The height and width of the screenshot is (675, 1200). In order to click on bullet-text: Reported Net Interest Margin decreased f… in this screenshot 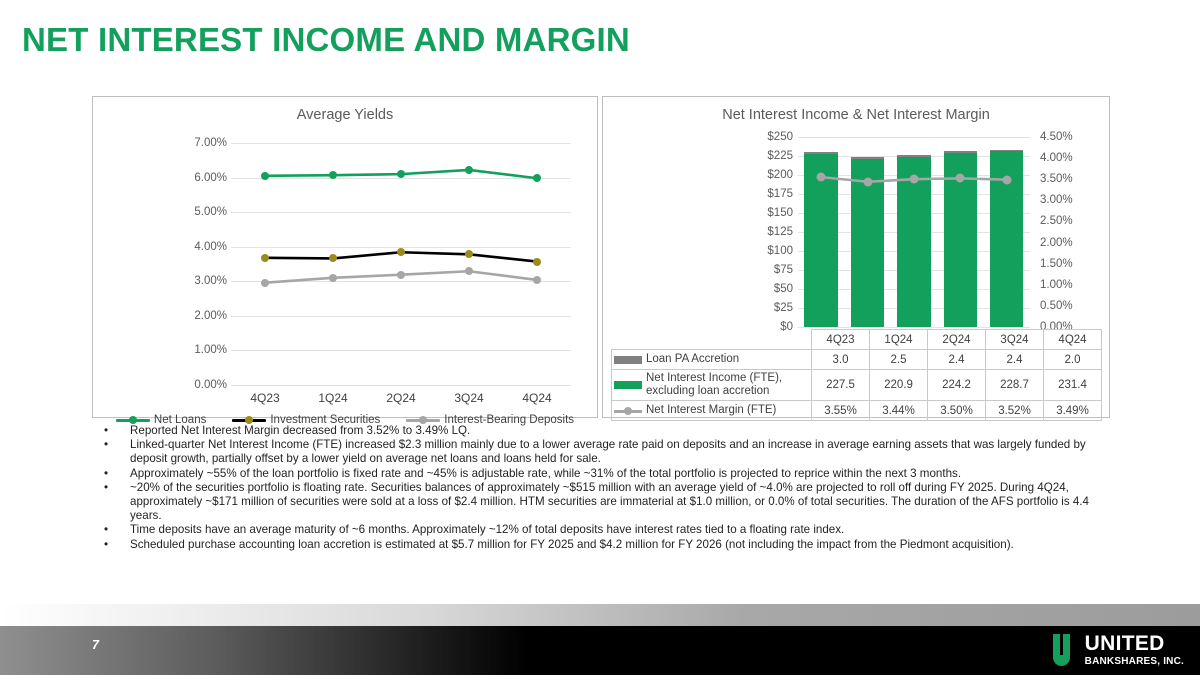, I will do `click(300, 430)`.